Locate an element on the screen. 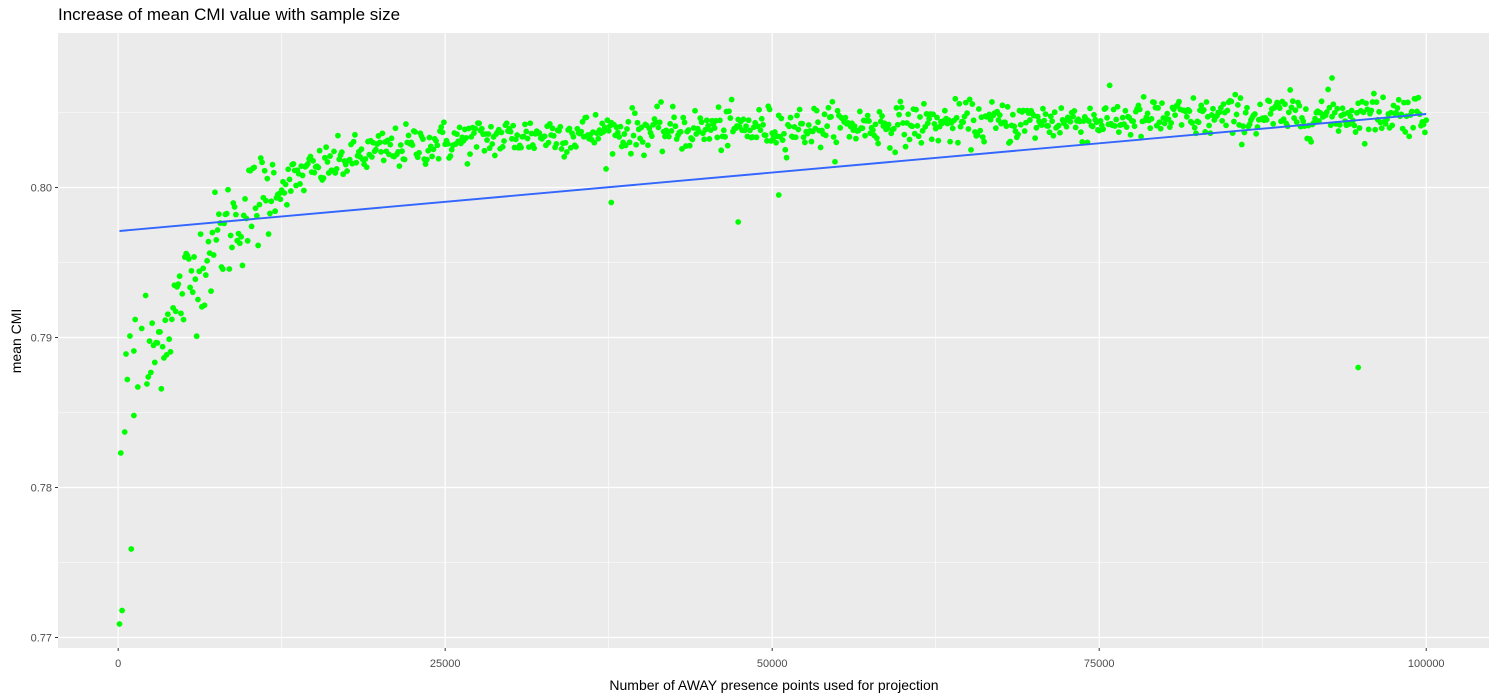 The height and width of the screenshot is (700, 1500). x-tick-label: 50000 is located at coordinates (772, 664).